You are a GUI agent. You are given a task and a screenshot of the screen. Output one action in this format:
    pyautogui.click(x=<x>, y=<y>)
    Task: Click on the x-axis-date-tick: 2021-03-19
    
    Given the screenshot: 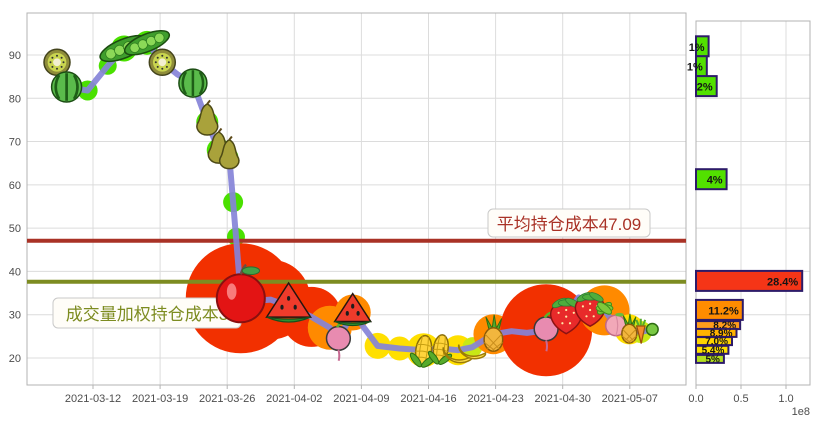 What is the action you would take?
    pyautogui.click(x=160, y=399)
    